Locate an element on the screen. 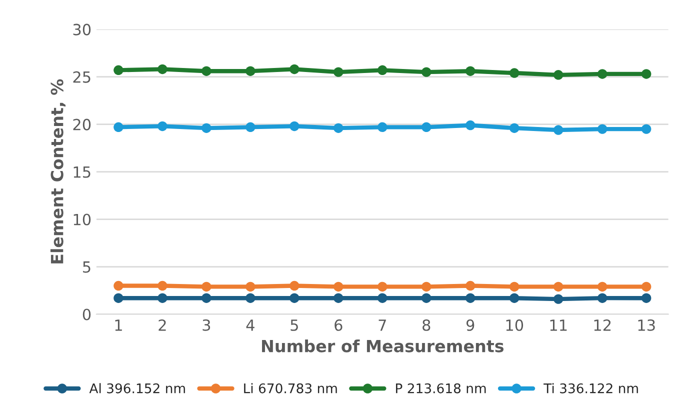  legend-label: Al 396.152 nm is located at coordinates (137, 388).